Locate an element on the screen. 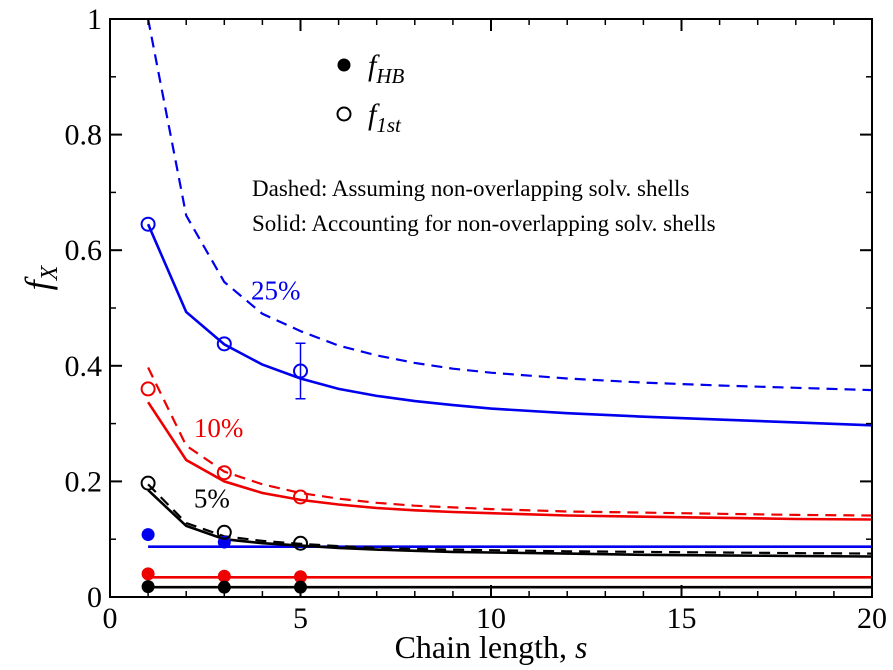  legend-marker-fhb is located at coordinates (344, 65).